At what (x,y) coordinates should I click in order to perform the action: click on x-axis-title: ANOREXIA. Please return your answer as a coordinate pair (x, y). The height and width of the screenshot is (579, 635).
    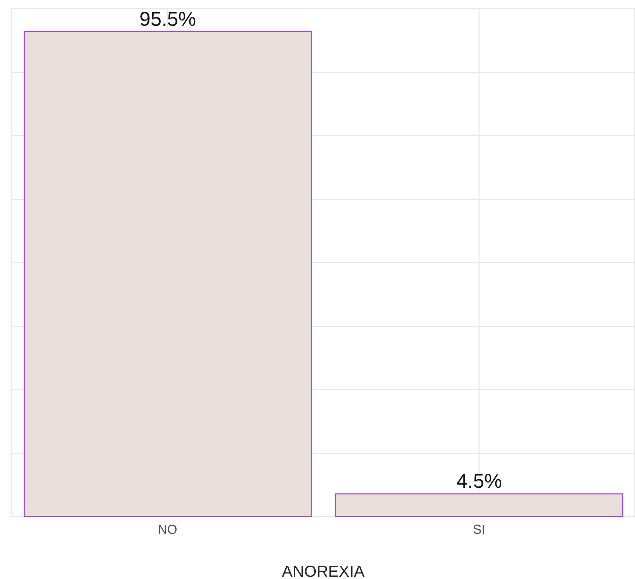
    Looking at the image, I should click on (324, 571).